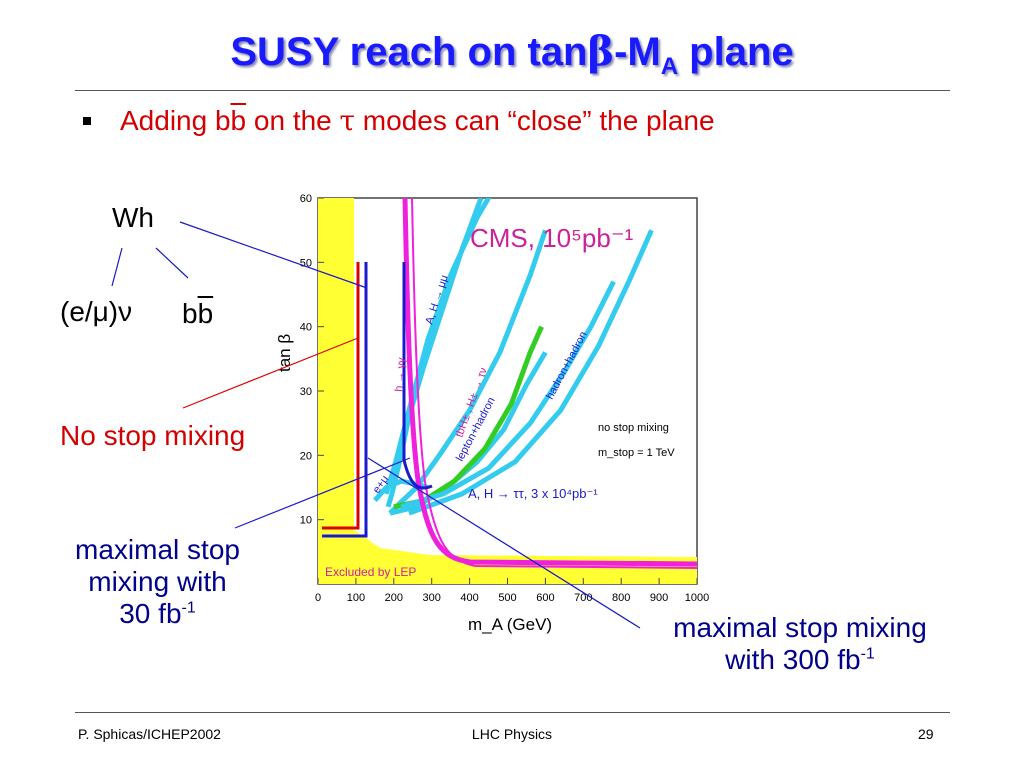 This screenshot has width=1024, height=768. I want to click on bullet-square-icon, so click(87, 121).